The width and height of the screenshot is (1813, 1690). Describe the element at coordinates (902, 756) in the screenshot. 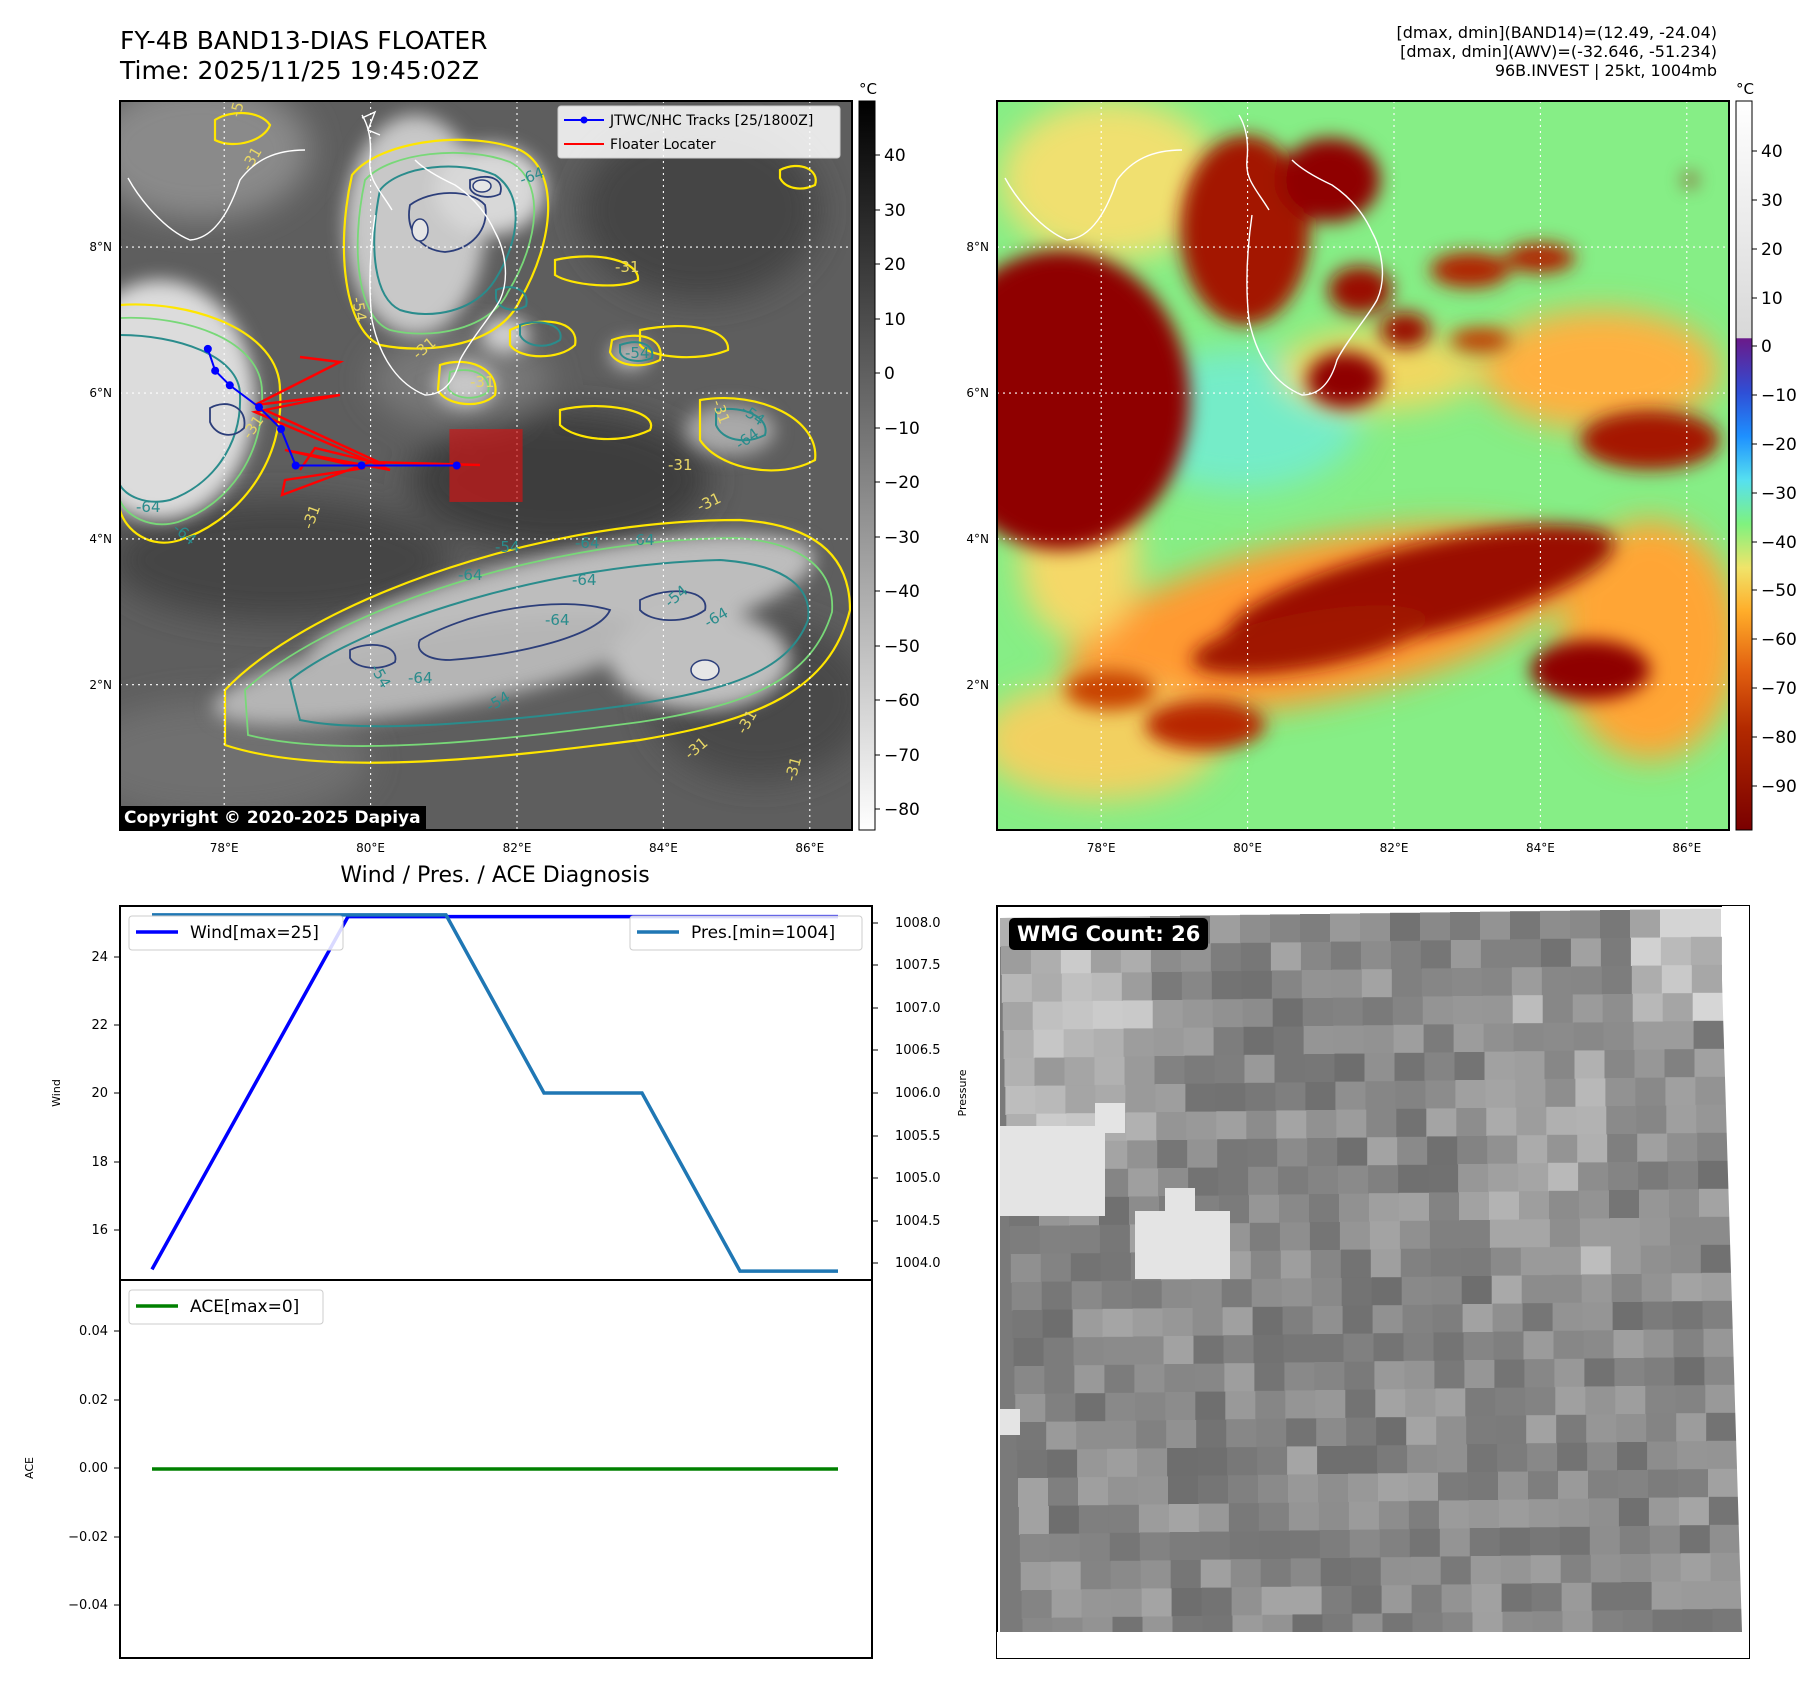

I see `band13-cbar-tick: −70` at that location.